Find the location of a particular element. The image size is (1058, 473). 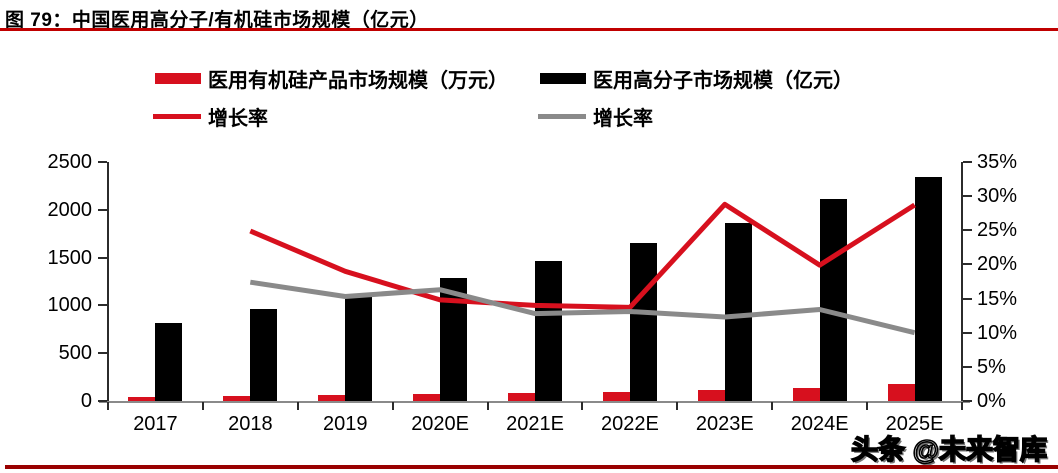

y-axis-right-label: 20% is located at coordinates (997, 264).